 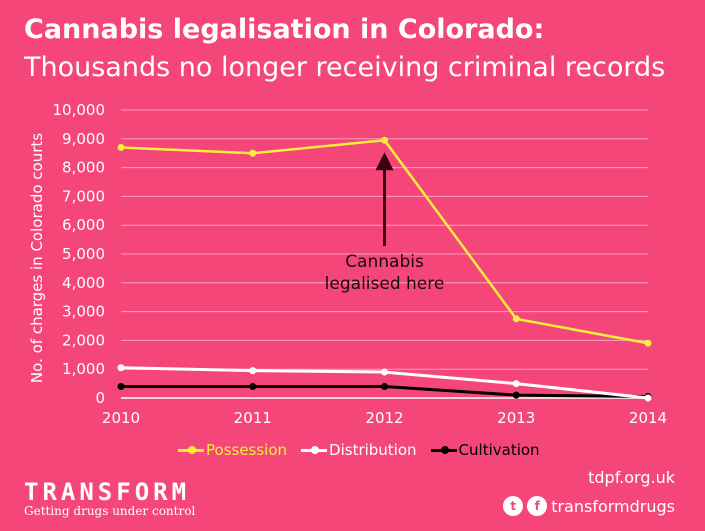 I want to click on y-tick-label: 5,000, so click(x=83, y=254).